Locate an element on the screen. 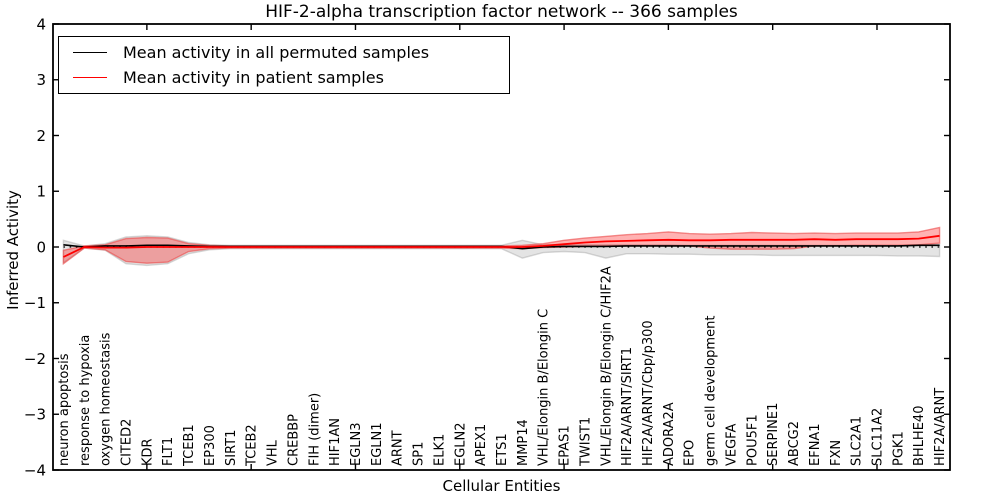 This screenshot has width=1000, height=500. x-category-label: HIF2A/ARNT/Cbp/p300 is located at coordinates (648, 393).